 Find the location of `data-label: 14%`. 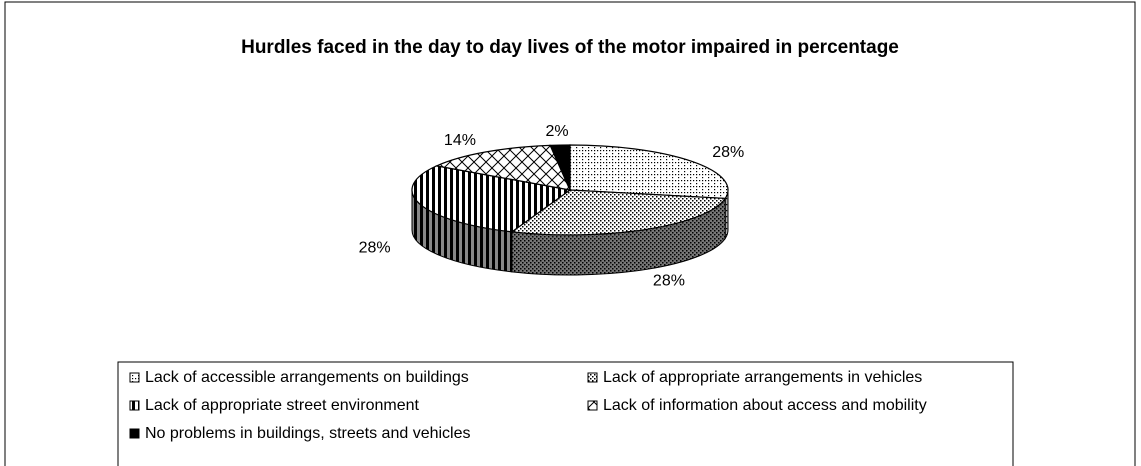

data-label: 14% is located at coordinates (460, 140).